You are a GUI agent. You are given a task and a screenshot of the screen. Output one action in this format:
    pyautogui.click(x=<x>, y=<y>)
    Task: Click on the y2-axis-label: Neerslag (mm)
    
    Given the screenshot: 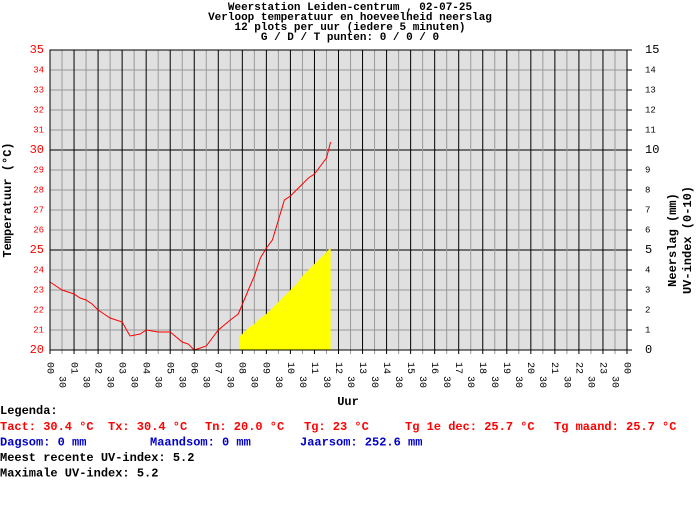 What is the action you would take?
    pyautogui.click(x=673, y=240)
    